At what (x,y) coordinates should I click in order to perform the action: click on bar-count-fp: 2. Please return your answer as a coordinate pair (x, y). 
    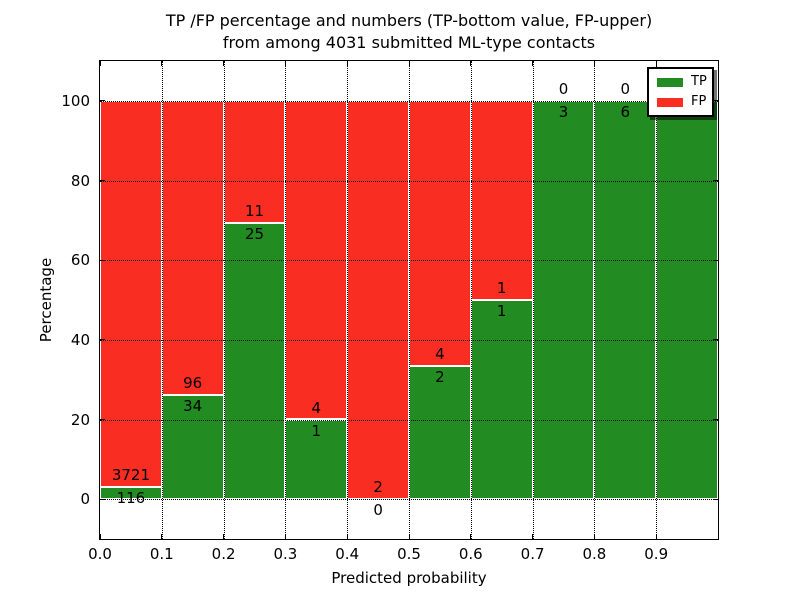
    Looking at the image, I should click on (378, 487).